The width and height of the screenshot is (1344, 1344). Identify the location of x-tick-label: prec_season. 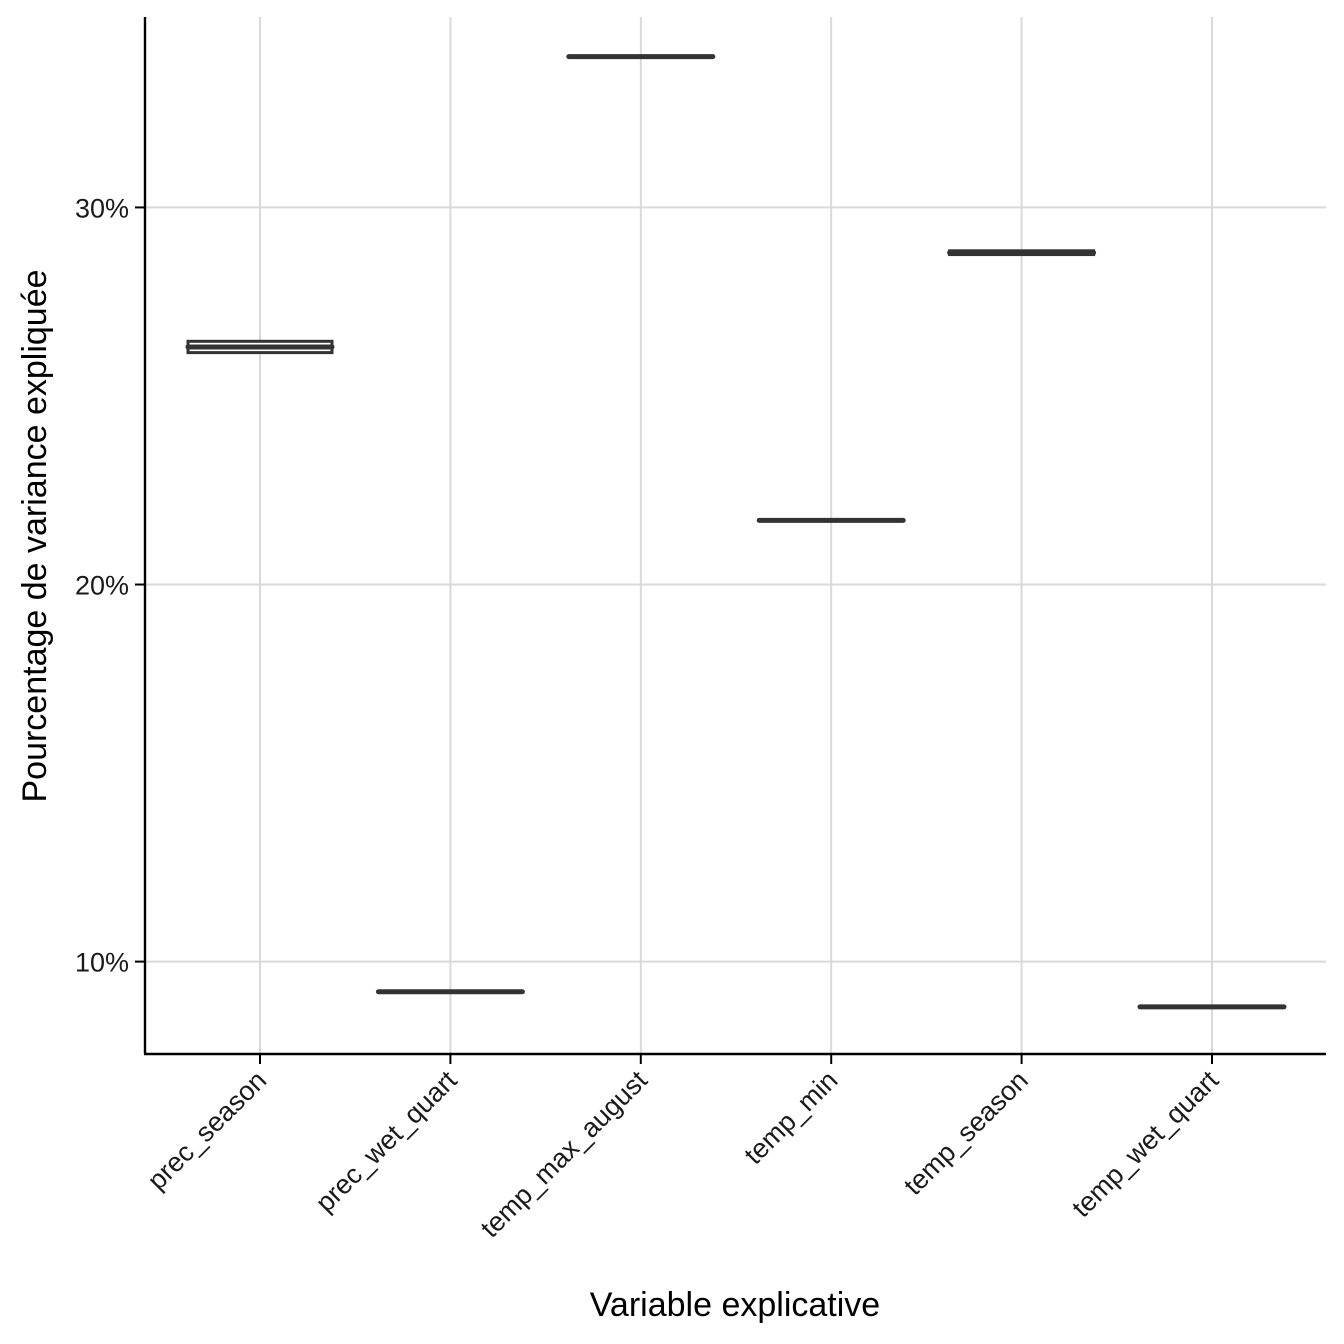
(207, 1130).